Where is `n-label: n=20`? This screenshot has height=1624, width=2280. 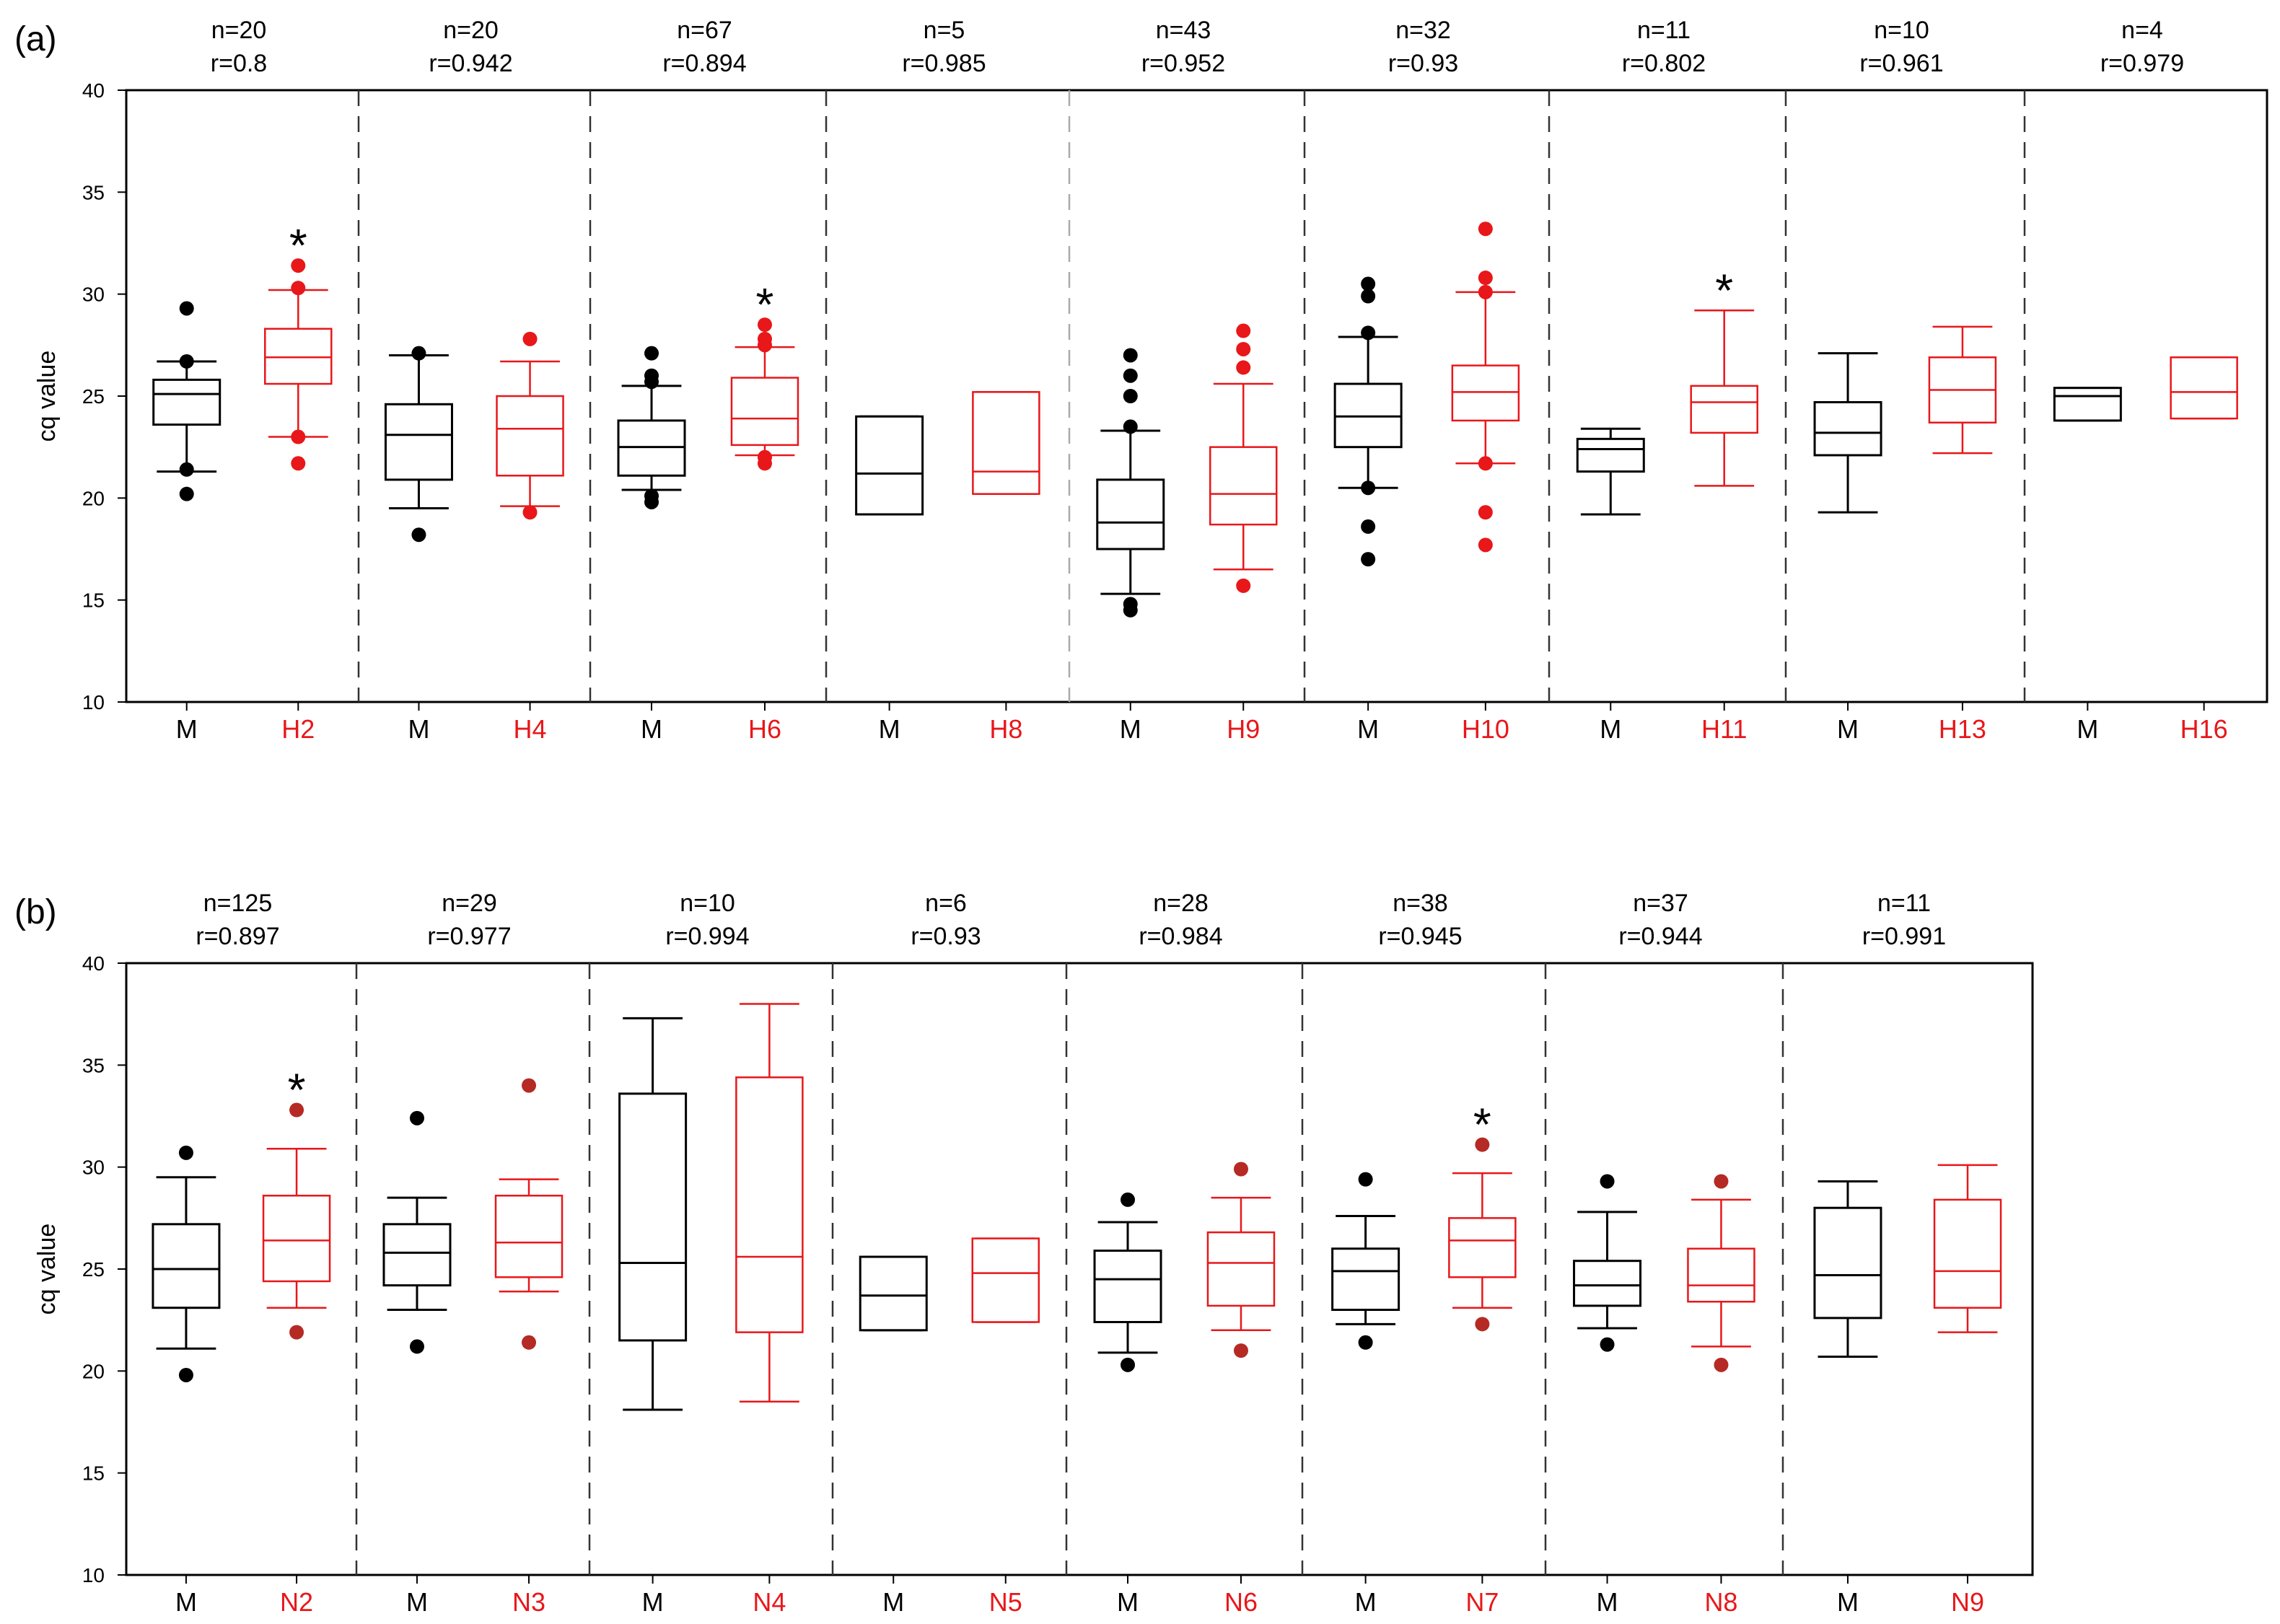
n-label: n=20 is located at coordinates (239, 31).